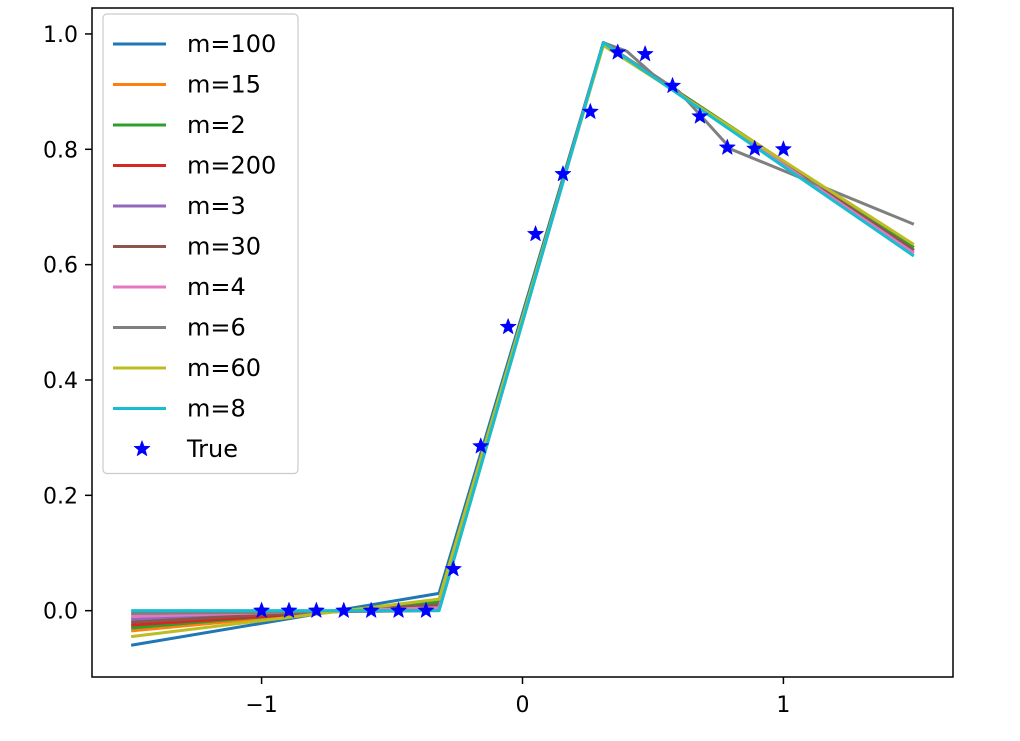 Image resolution: width=1020 pixels, height=741 pixels. What do you see at coordinates (60, 266) in the screenshot?
I see `y-tick-label: 0.6` at bounding box center [60, 266].